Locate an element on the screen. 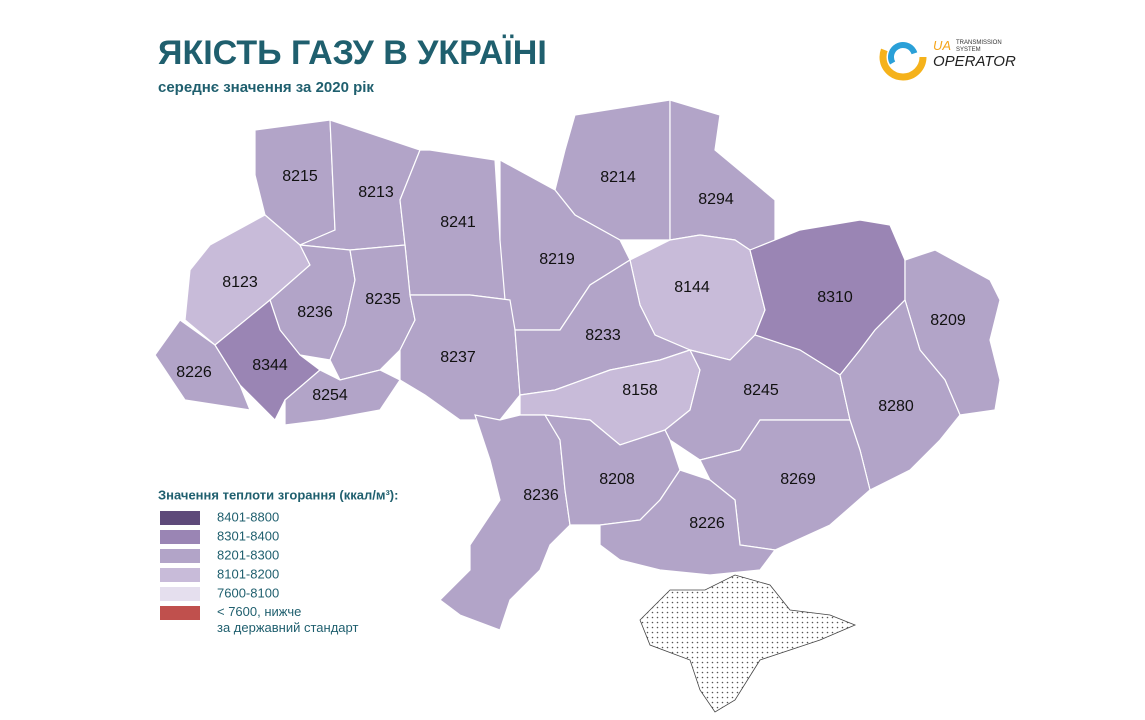 The image size is (1145, 720). subtitle: середнє значення за 2020 рік is located at coordinates (266, 87).